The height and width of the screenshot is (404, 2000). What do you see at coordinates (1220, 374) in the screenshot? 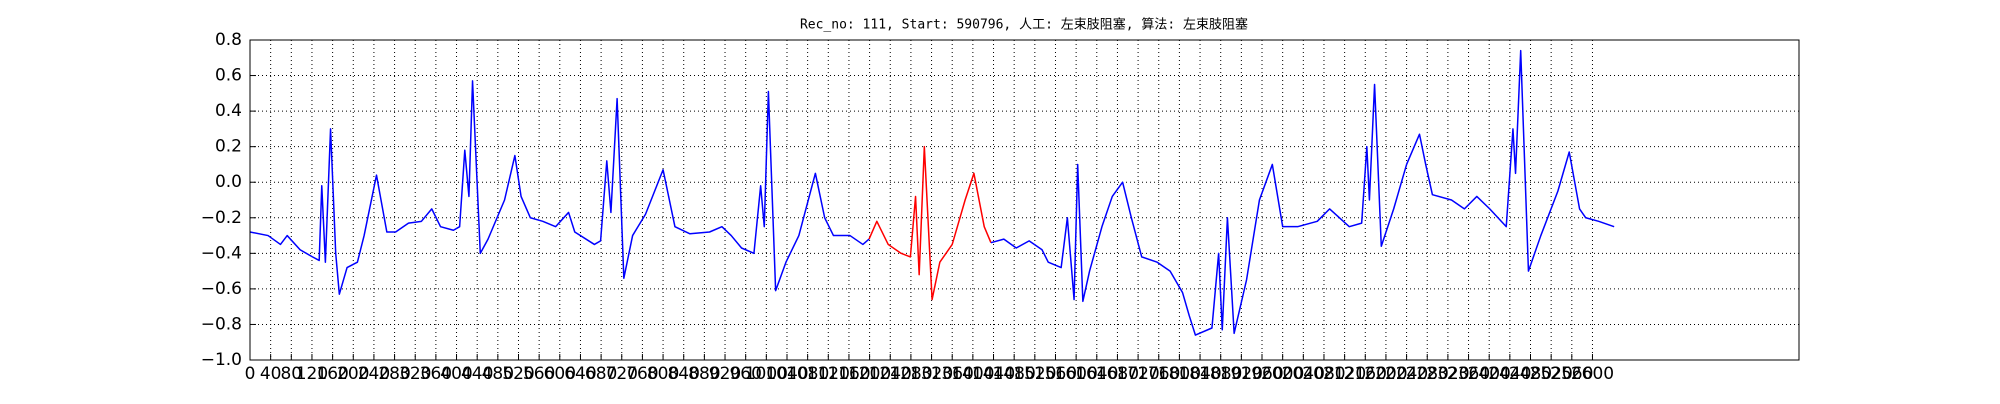
I see `x-tick-label: 1880` at bounding box center [1220, 374].